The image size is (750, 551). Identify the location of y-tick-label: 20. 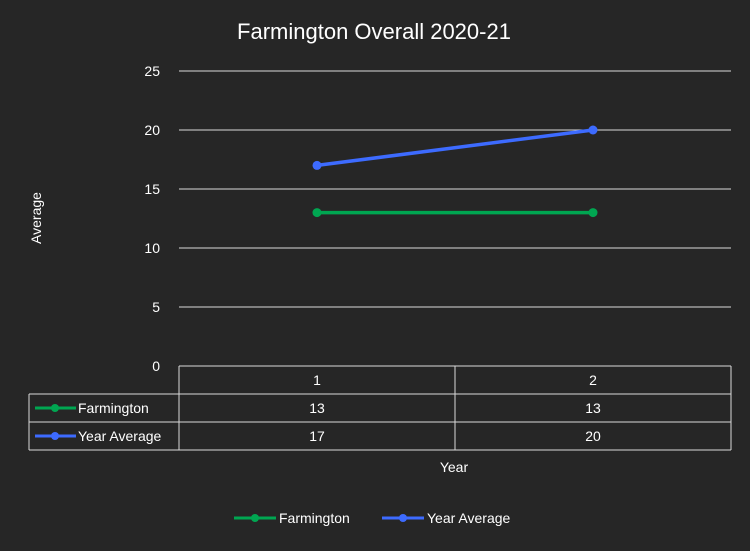
(152, 130).